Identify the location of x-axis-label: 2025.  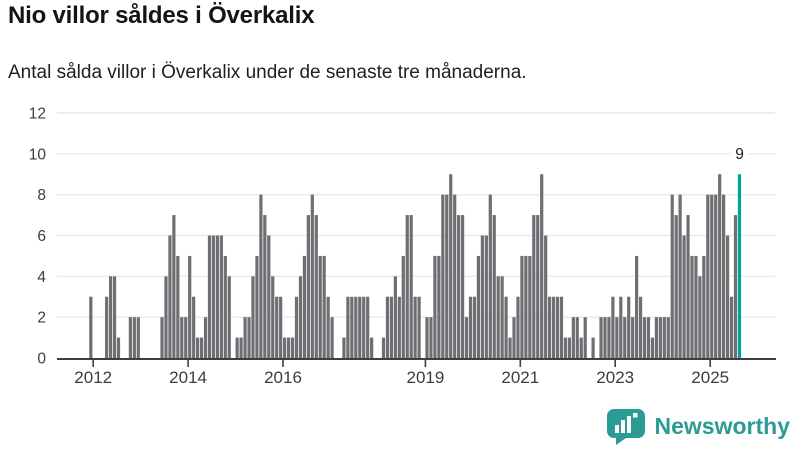
(710, 377).